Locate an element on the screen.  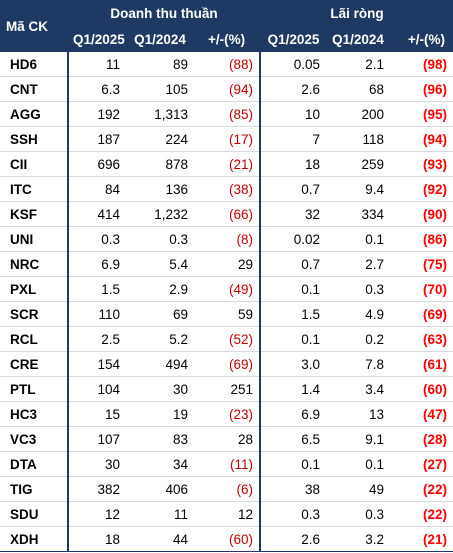
revenue-q1-2024-cell: 1,313 is located at coordinates (160, 114).